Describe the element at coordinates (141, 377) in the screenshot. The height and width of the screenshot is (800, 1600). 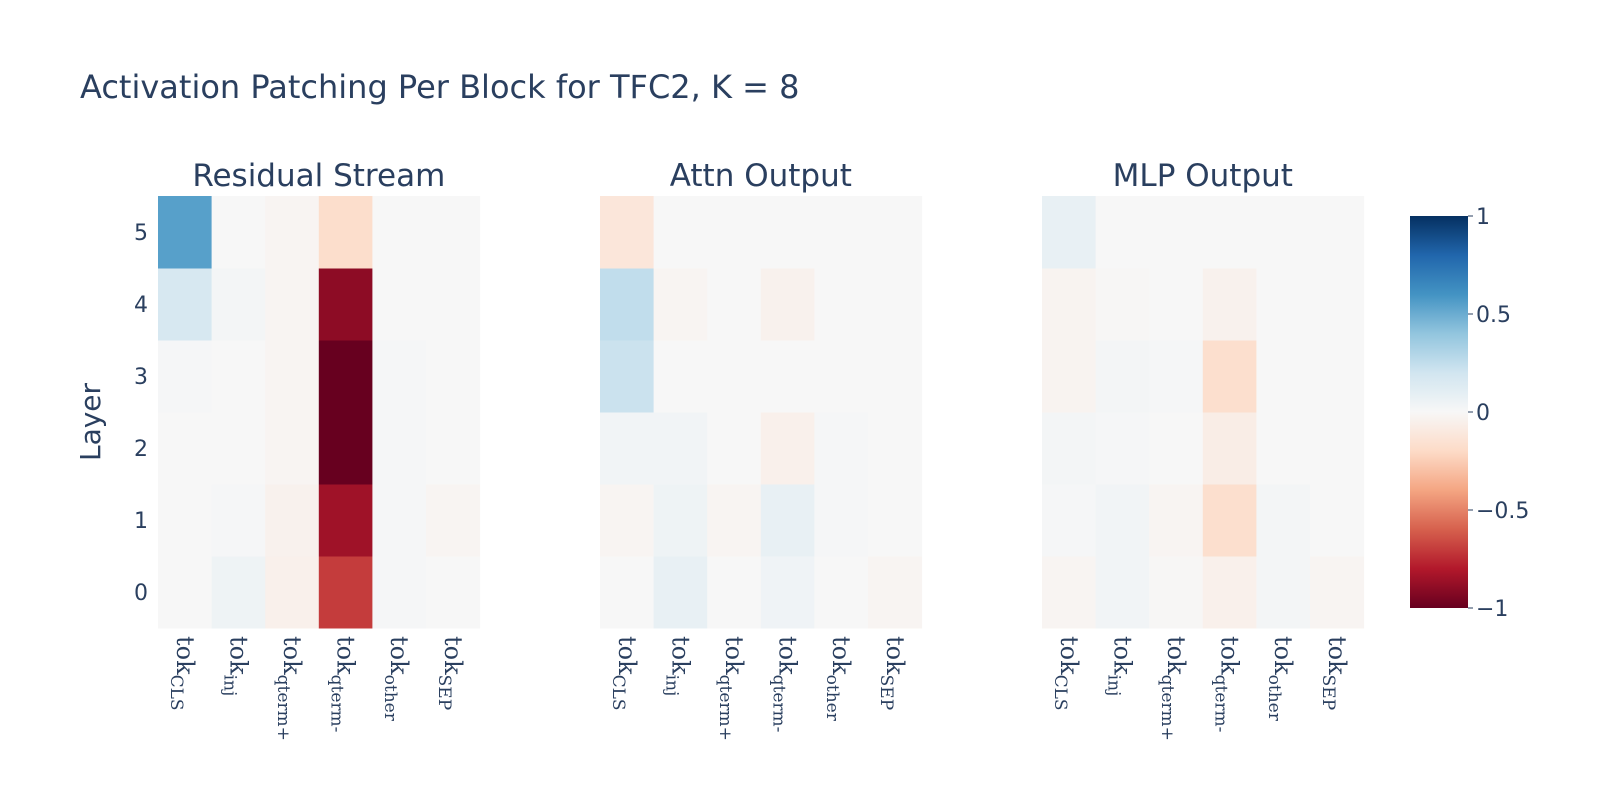
I see `y-tick-label: 3` at that location.